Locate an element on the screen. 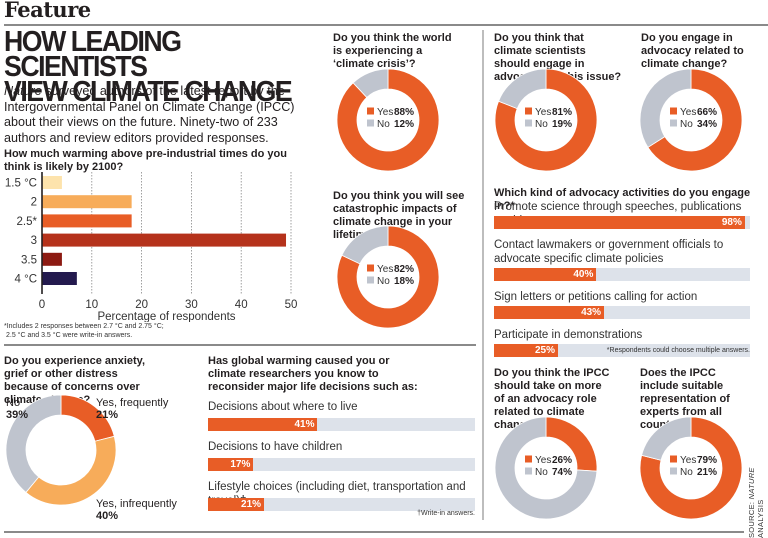 The width and height of the screenshot is (768, 538). anxiety-no-value: 39% is located at coordinates (17, 415).